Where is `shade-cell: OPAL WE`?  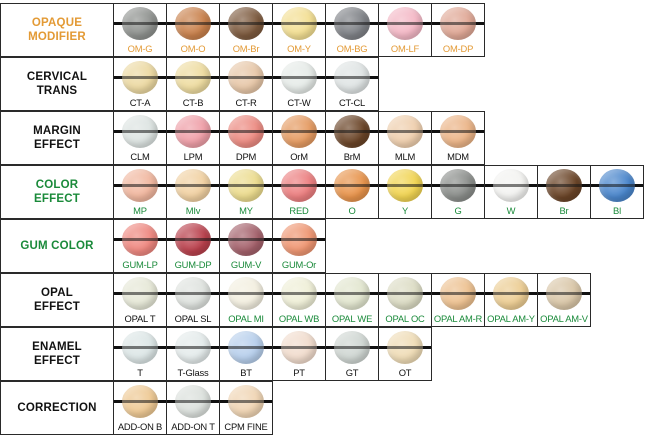
shade-cell: OPAL WE is located at coordinates (352, 300).